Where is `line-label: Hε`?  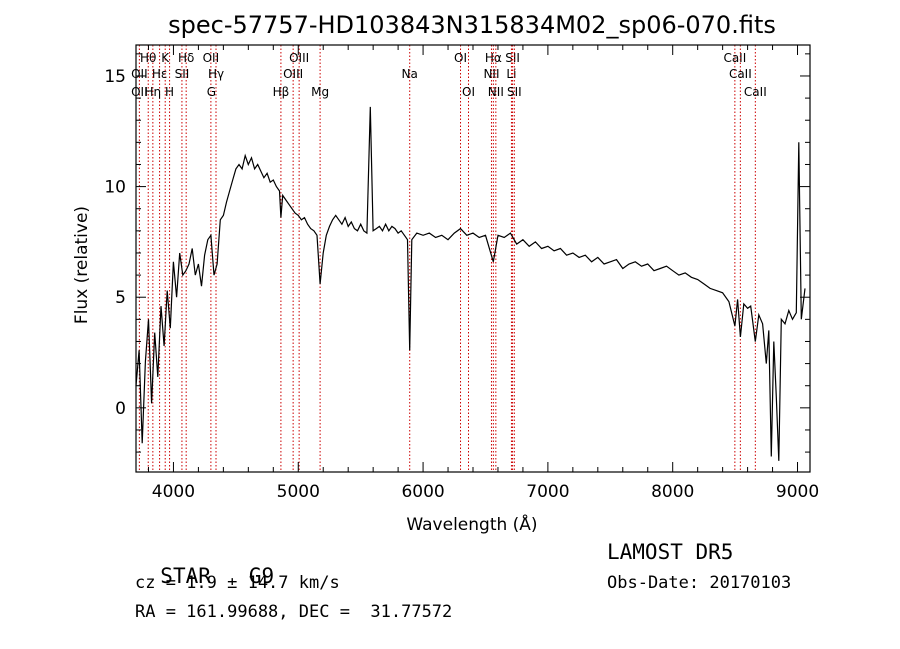
line-label: Hε is located at coordinates (160, 74).